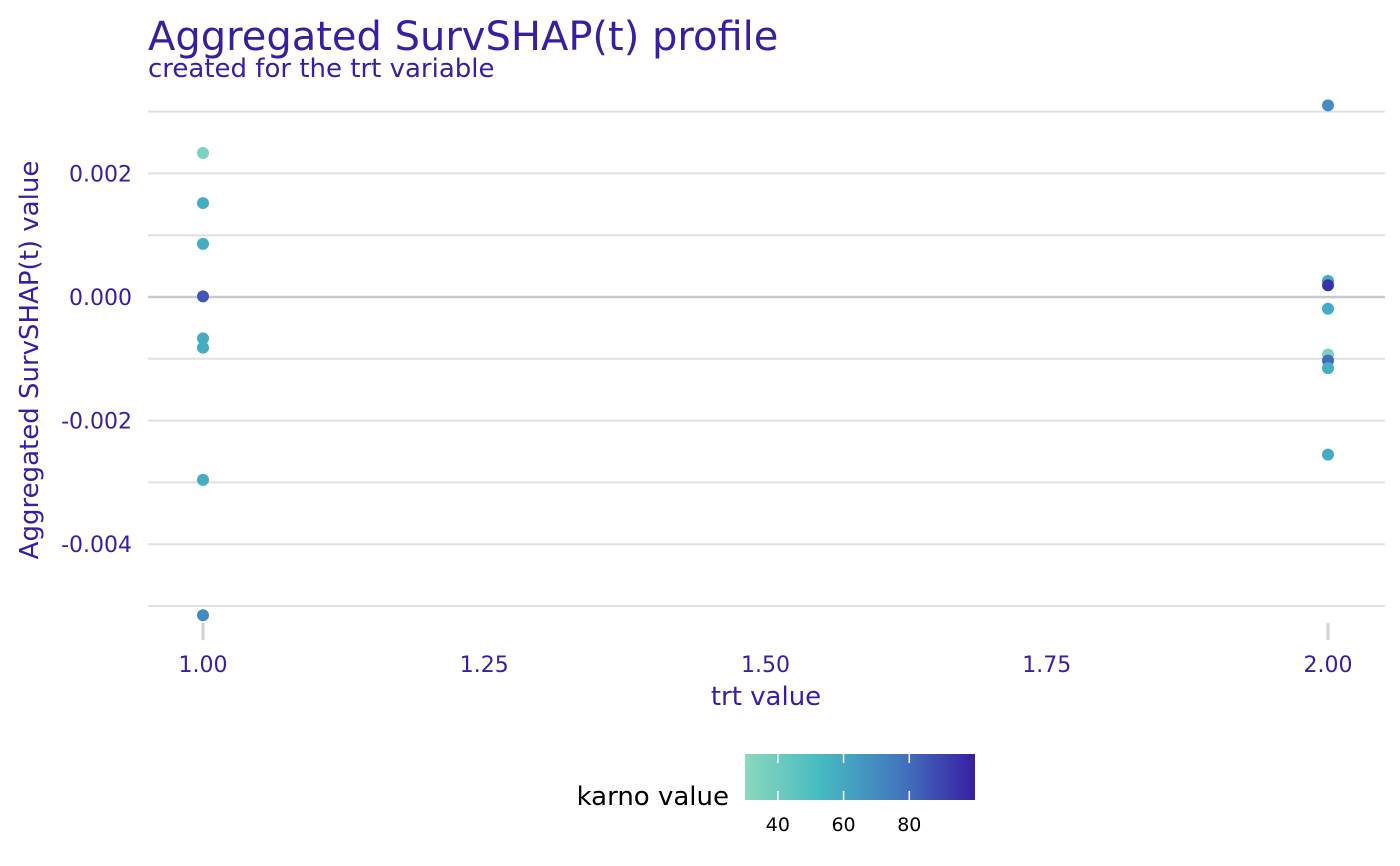 This screenshot has height=866, width=1400. What do you see at coordinates (766, 697) in the screenshot?
I see `x-axis-label: trt value` at bounding box center [766, 697].